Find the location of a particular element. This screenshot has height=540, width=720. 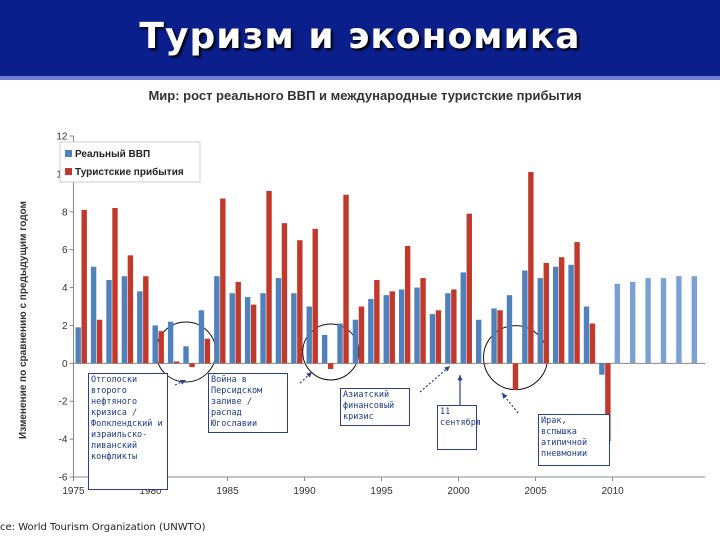

bar-gdp-1980 is located at coordinates (155, 344).